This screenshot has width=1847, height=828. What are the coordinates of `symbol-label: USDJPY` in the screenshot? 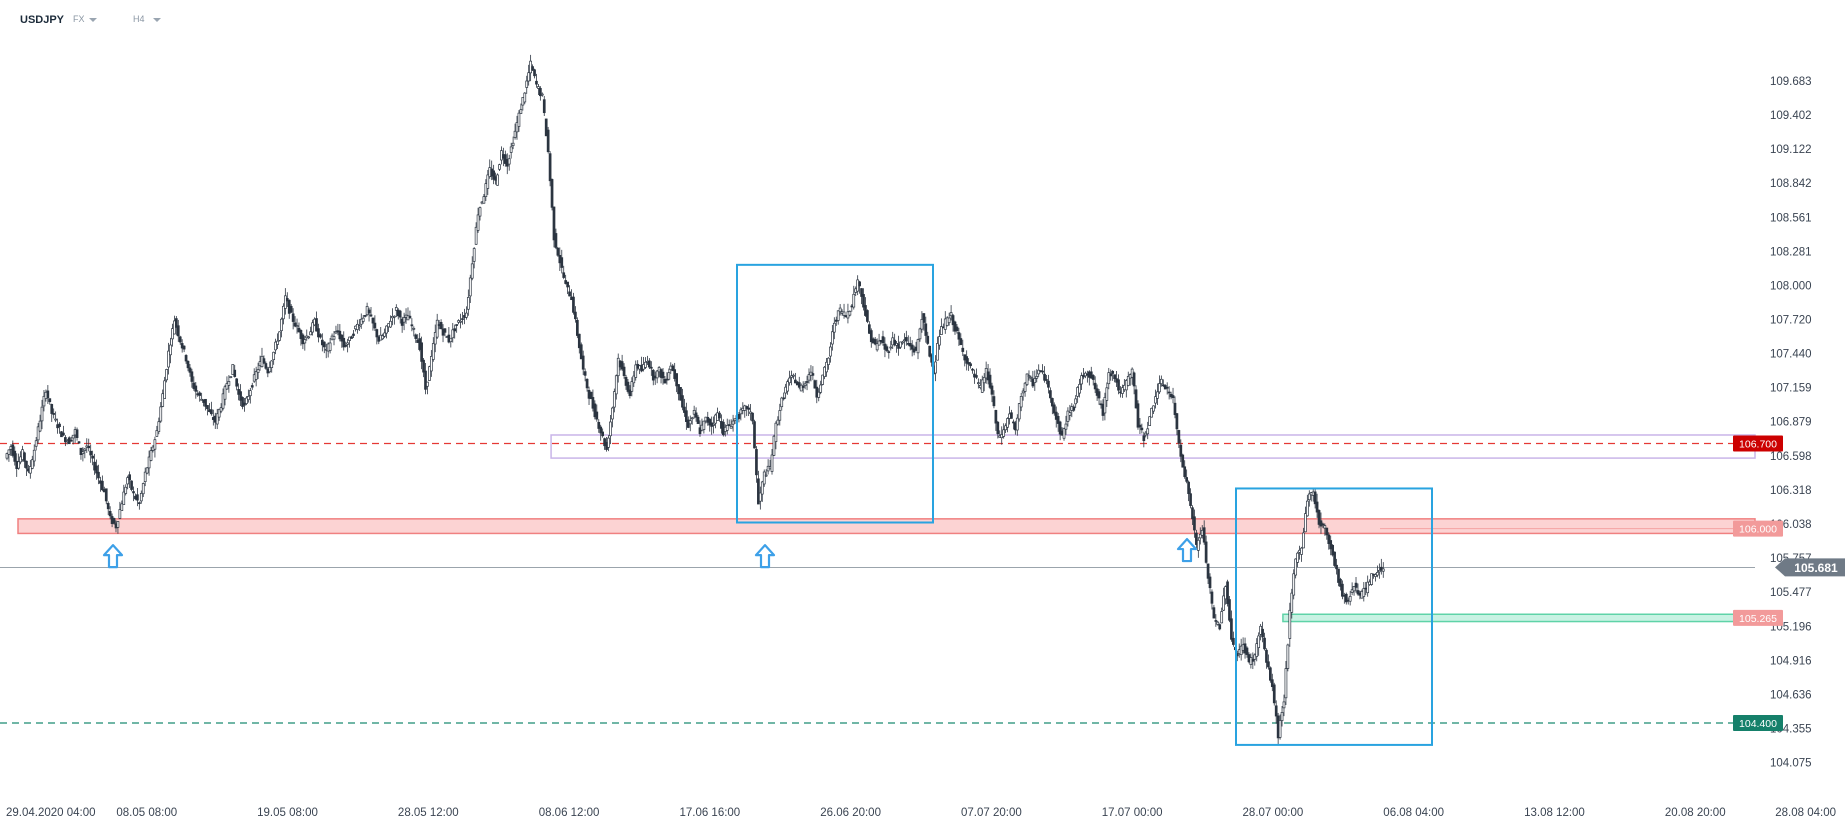 It's located at (42, 20).